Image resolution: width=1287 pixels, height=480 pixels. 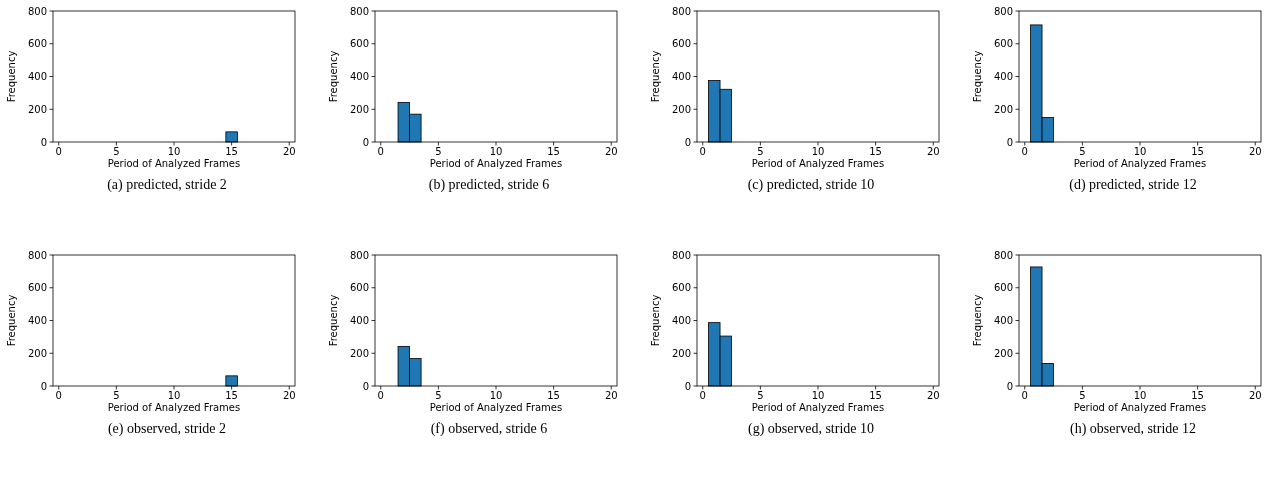 What do you see at coordinates (167, 429) in the screenshot?
I see `text: (e) observed, stride 2` at bounding box center [167, 429].